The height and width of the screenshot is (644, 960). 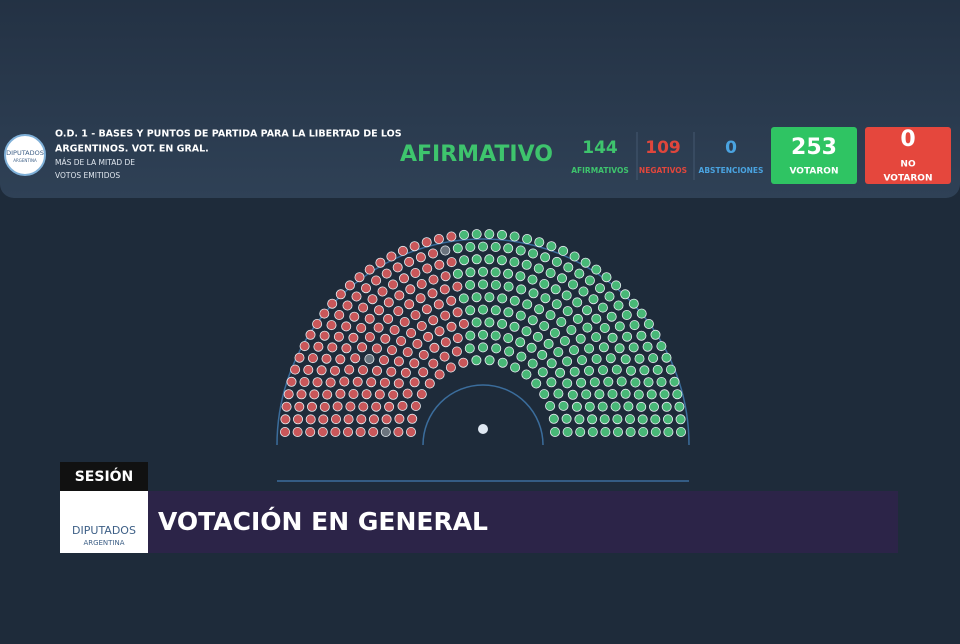 I want to click on section-label: SESIÓN, so click(x=104, y=476).